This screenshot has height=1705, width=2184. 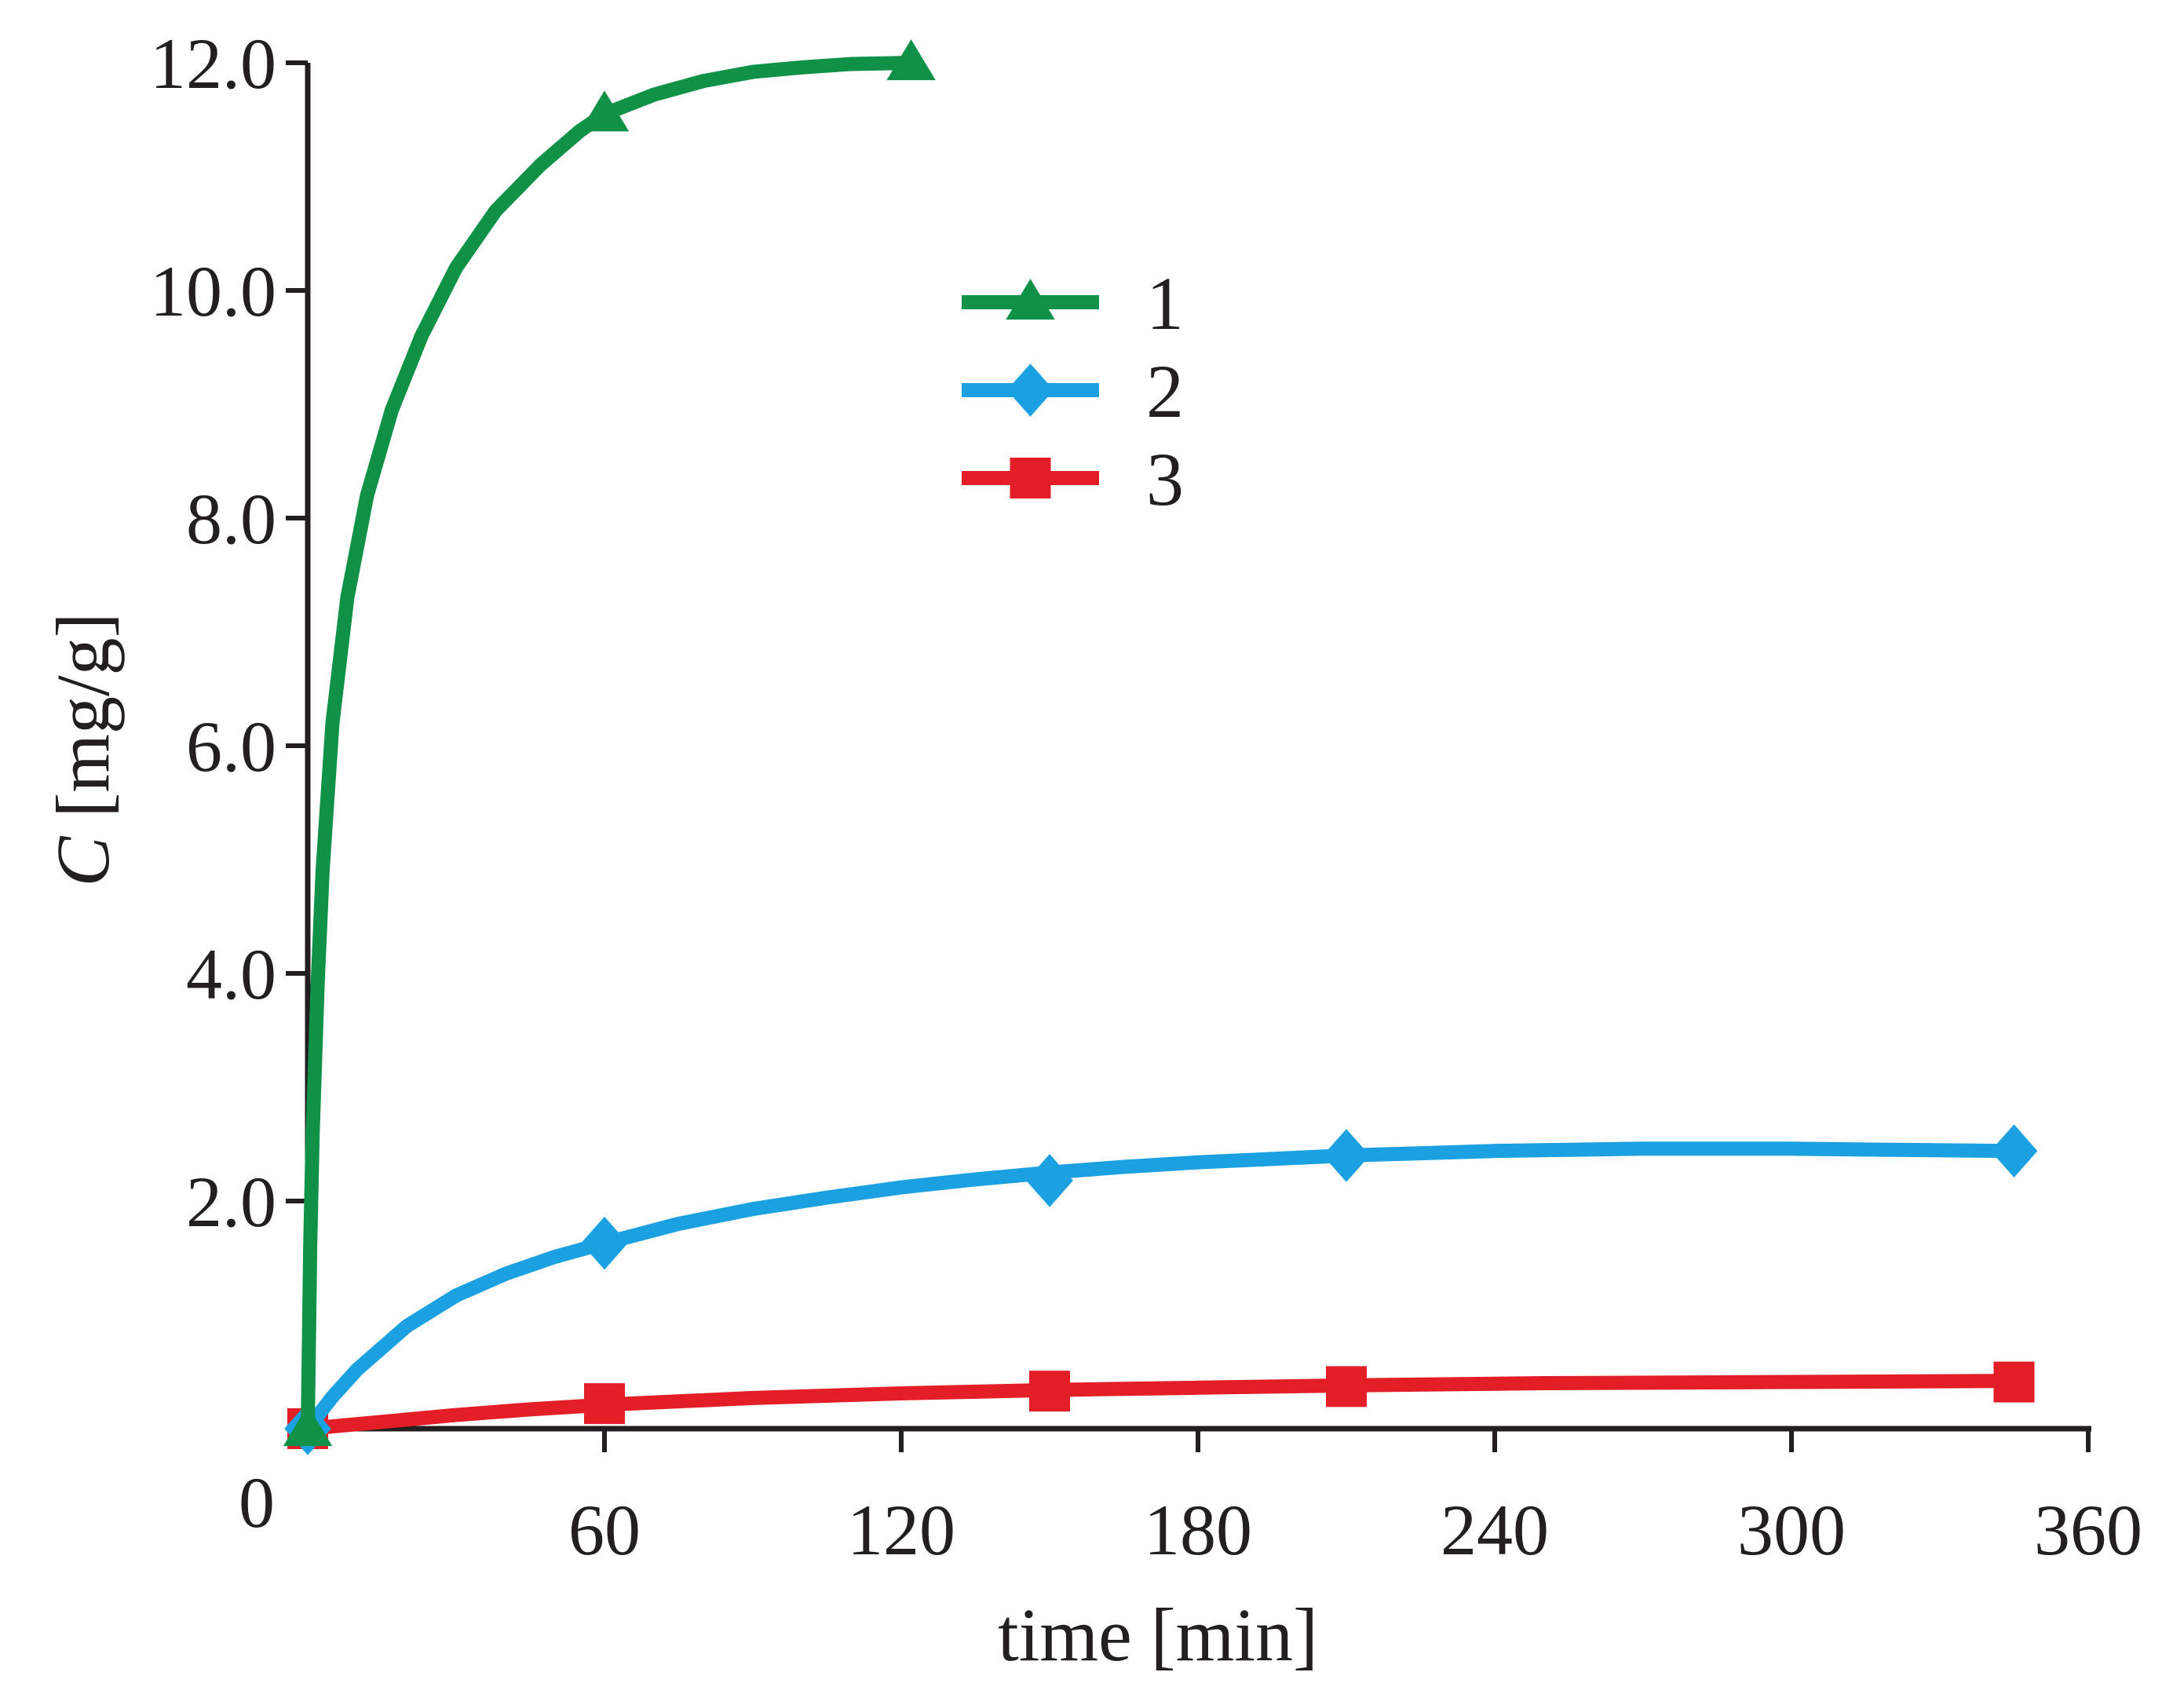 I want to click on x-tick-label: 300, so click(x=1791, y=1530).